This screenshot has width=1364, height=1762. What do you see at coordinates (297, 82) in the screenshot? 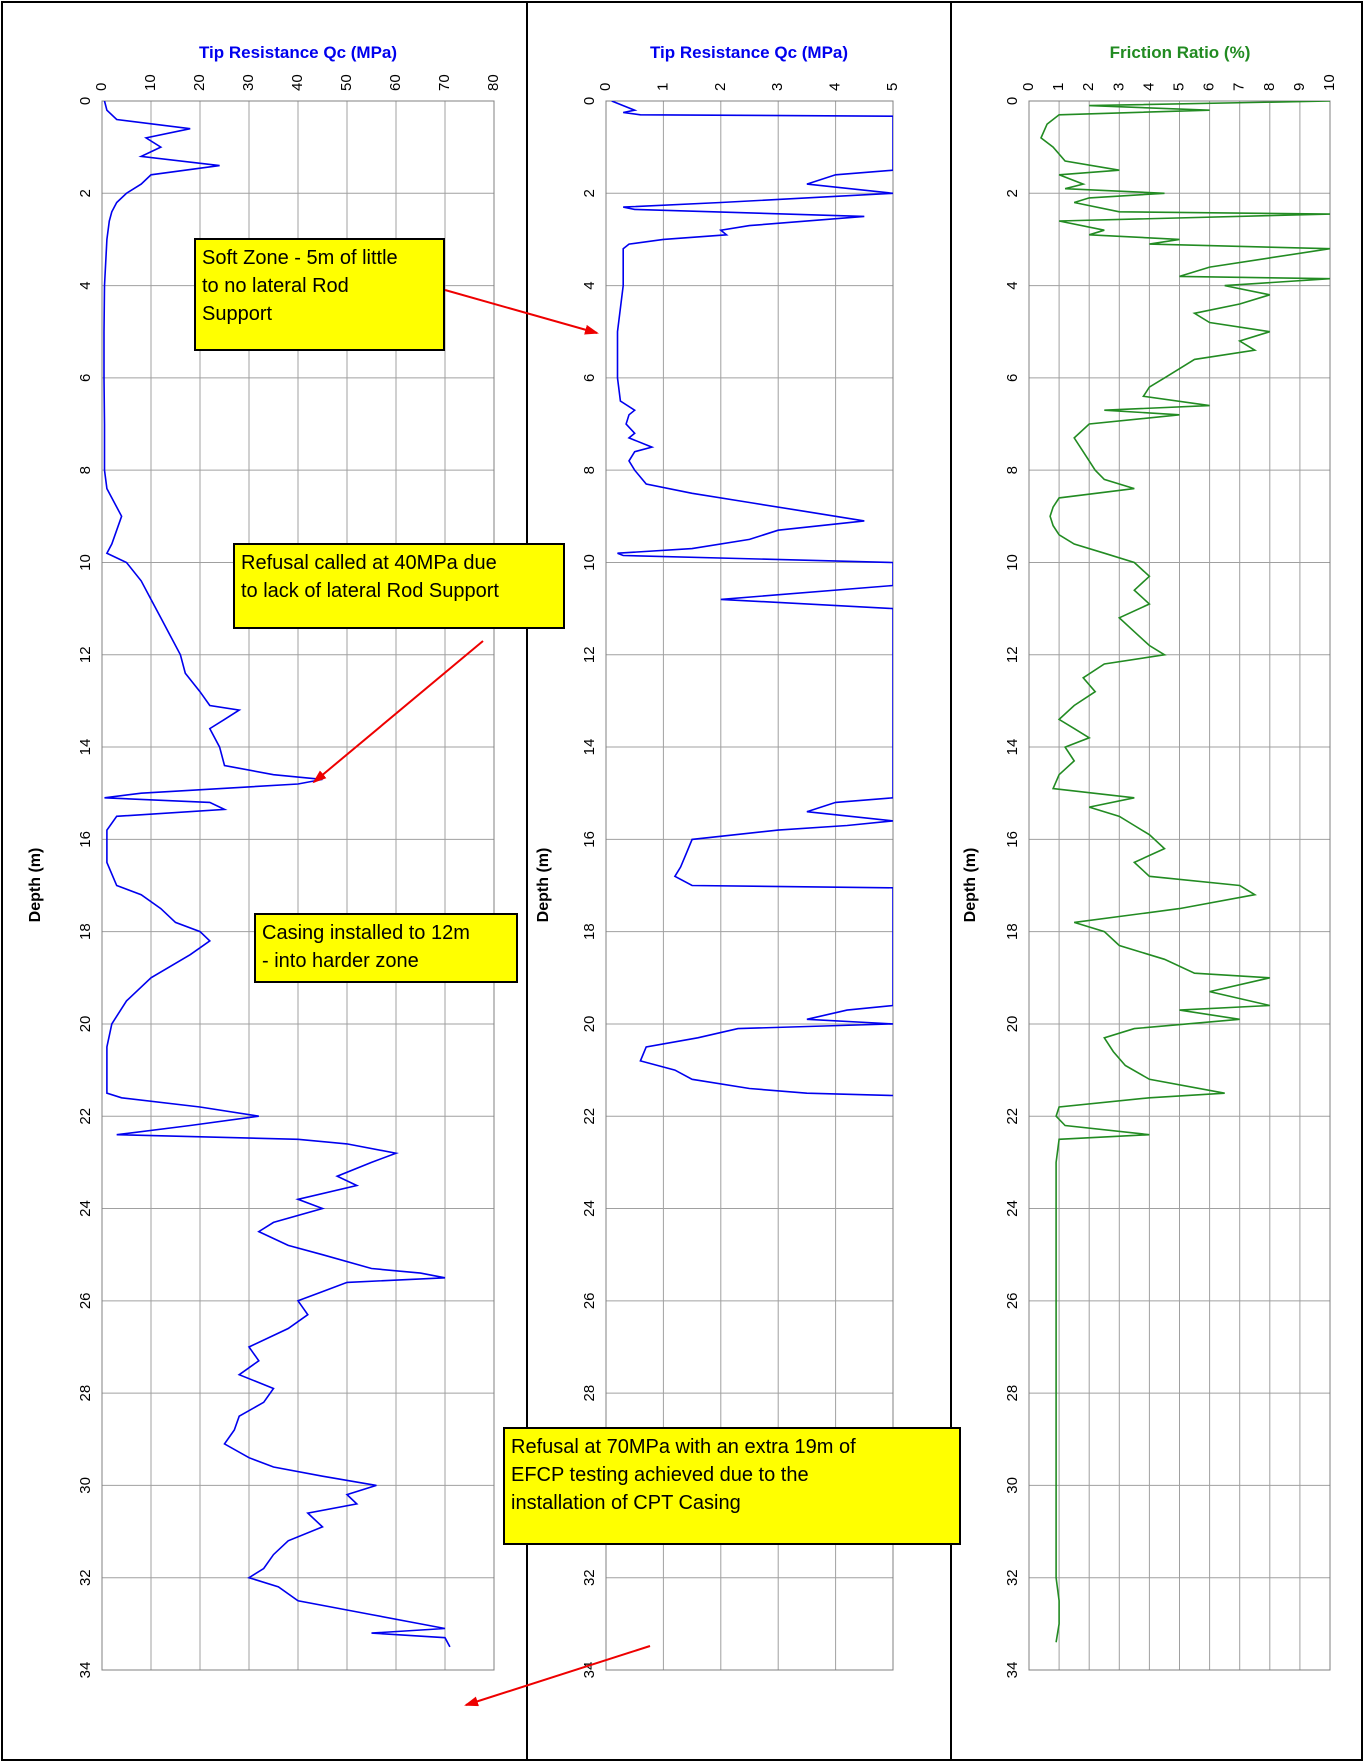
I see `x-tick-label: 40` at bounding box center [297, 82].